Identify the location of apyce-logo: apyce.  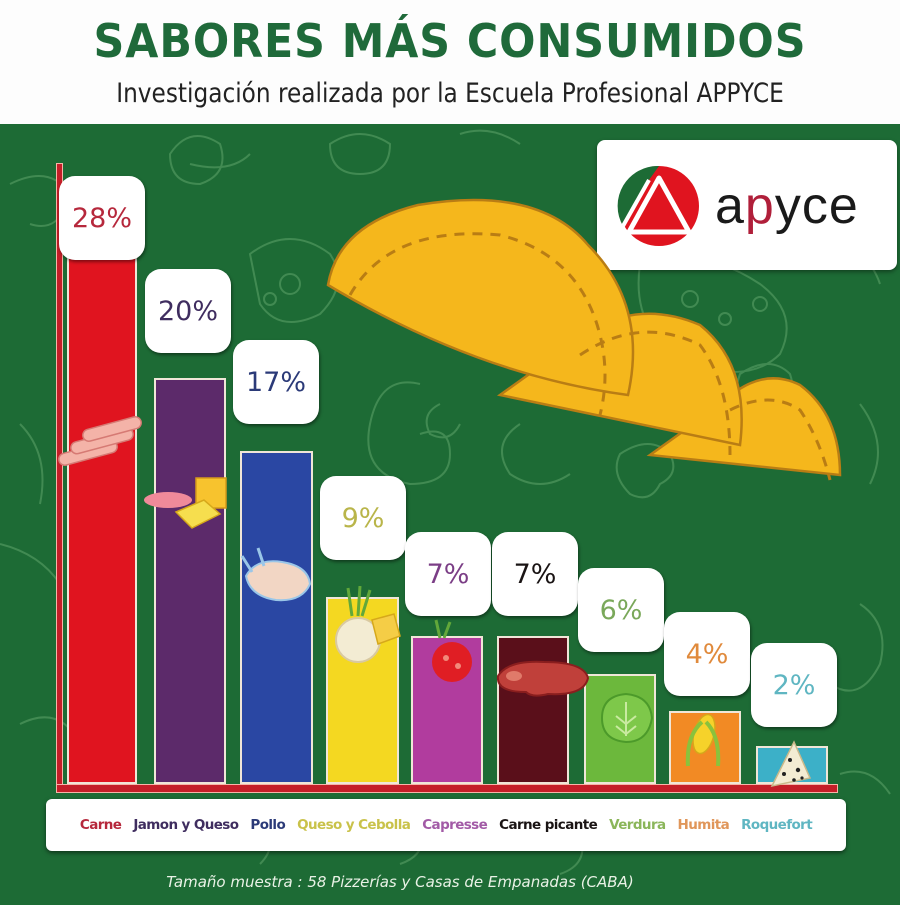
(747, 205).